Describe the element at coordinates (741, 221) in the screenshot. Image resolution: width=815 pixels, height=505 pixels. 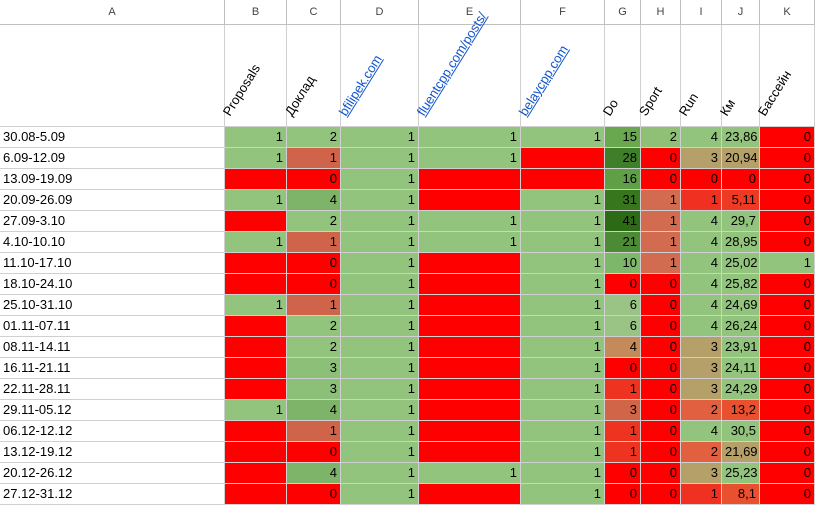
I see `data-cell: 29,7` at that location.